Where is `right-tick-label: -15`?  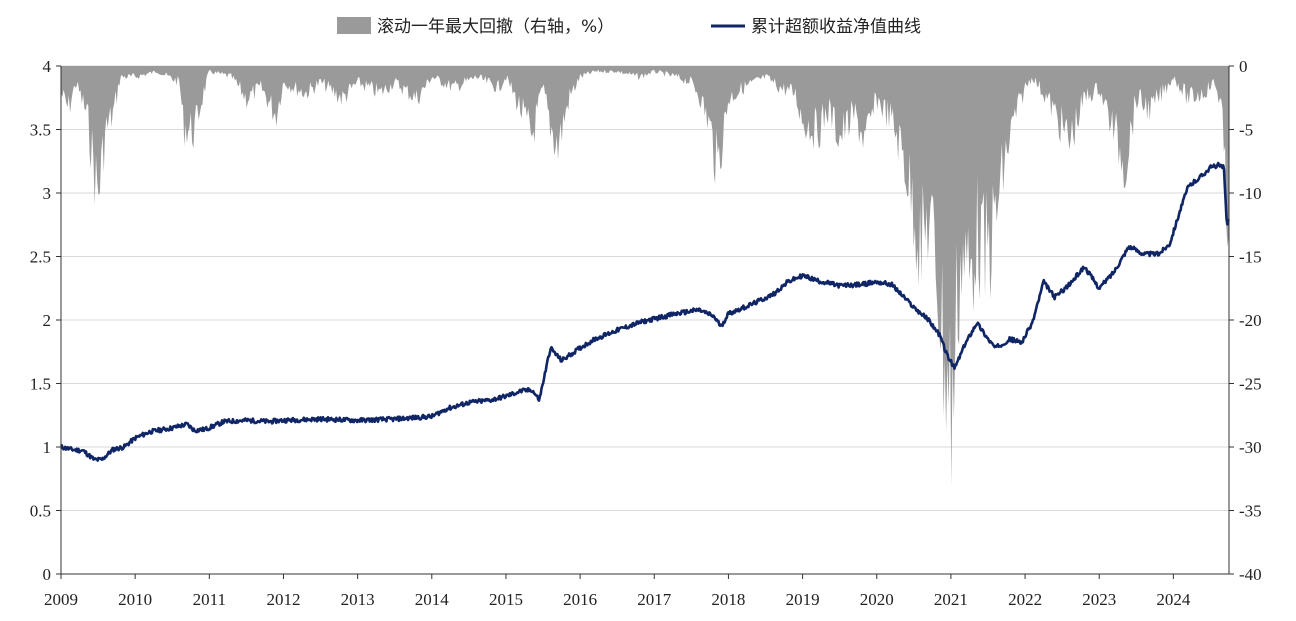
right-tick-label: -15 is located at coordinates (1250, 257).